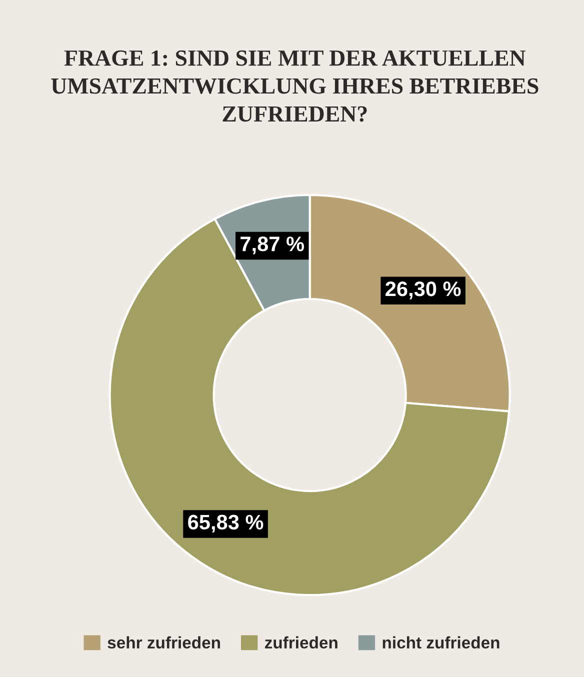 The height and width of the screenshot is (677, 584). What do you see at coordinates (441, 642) in the screenshot?
I see `legend-label: nicht zufrieden` at bounding box center [441, 642].